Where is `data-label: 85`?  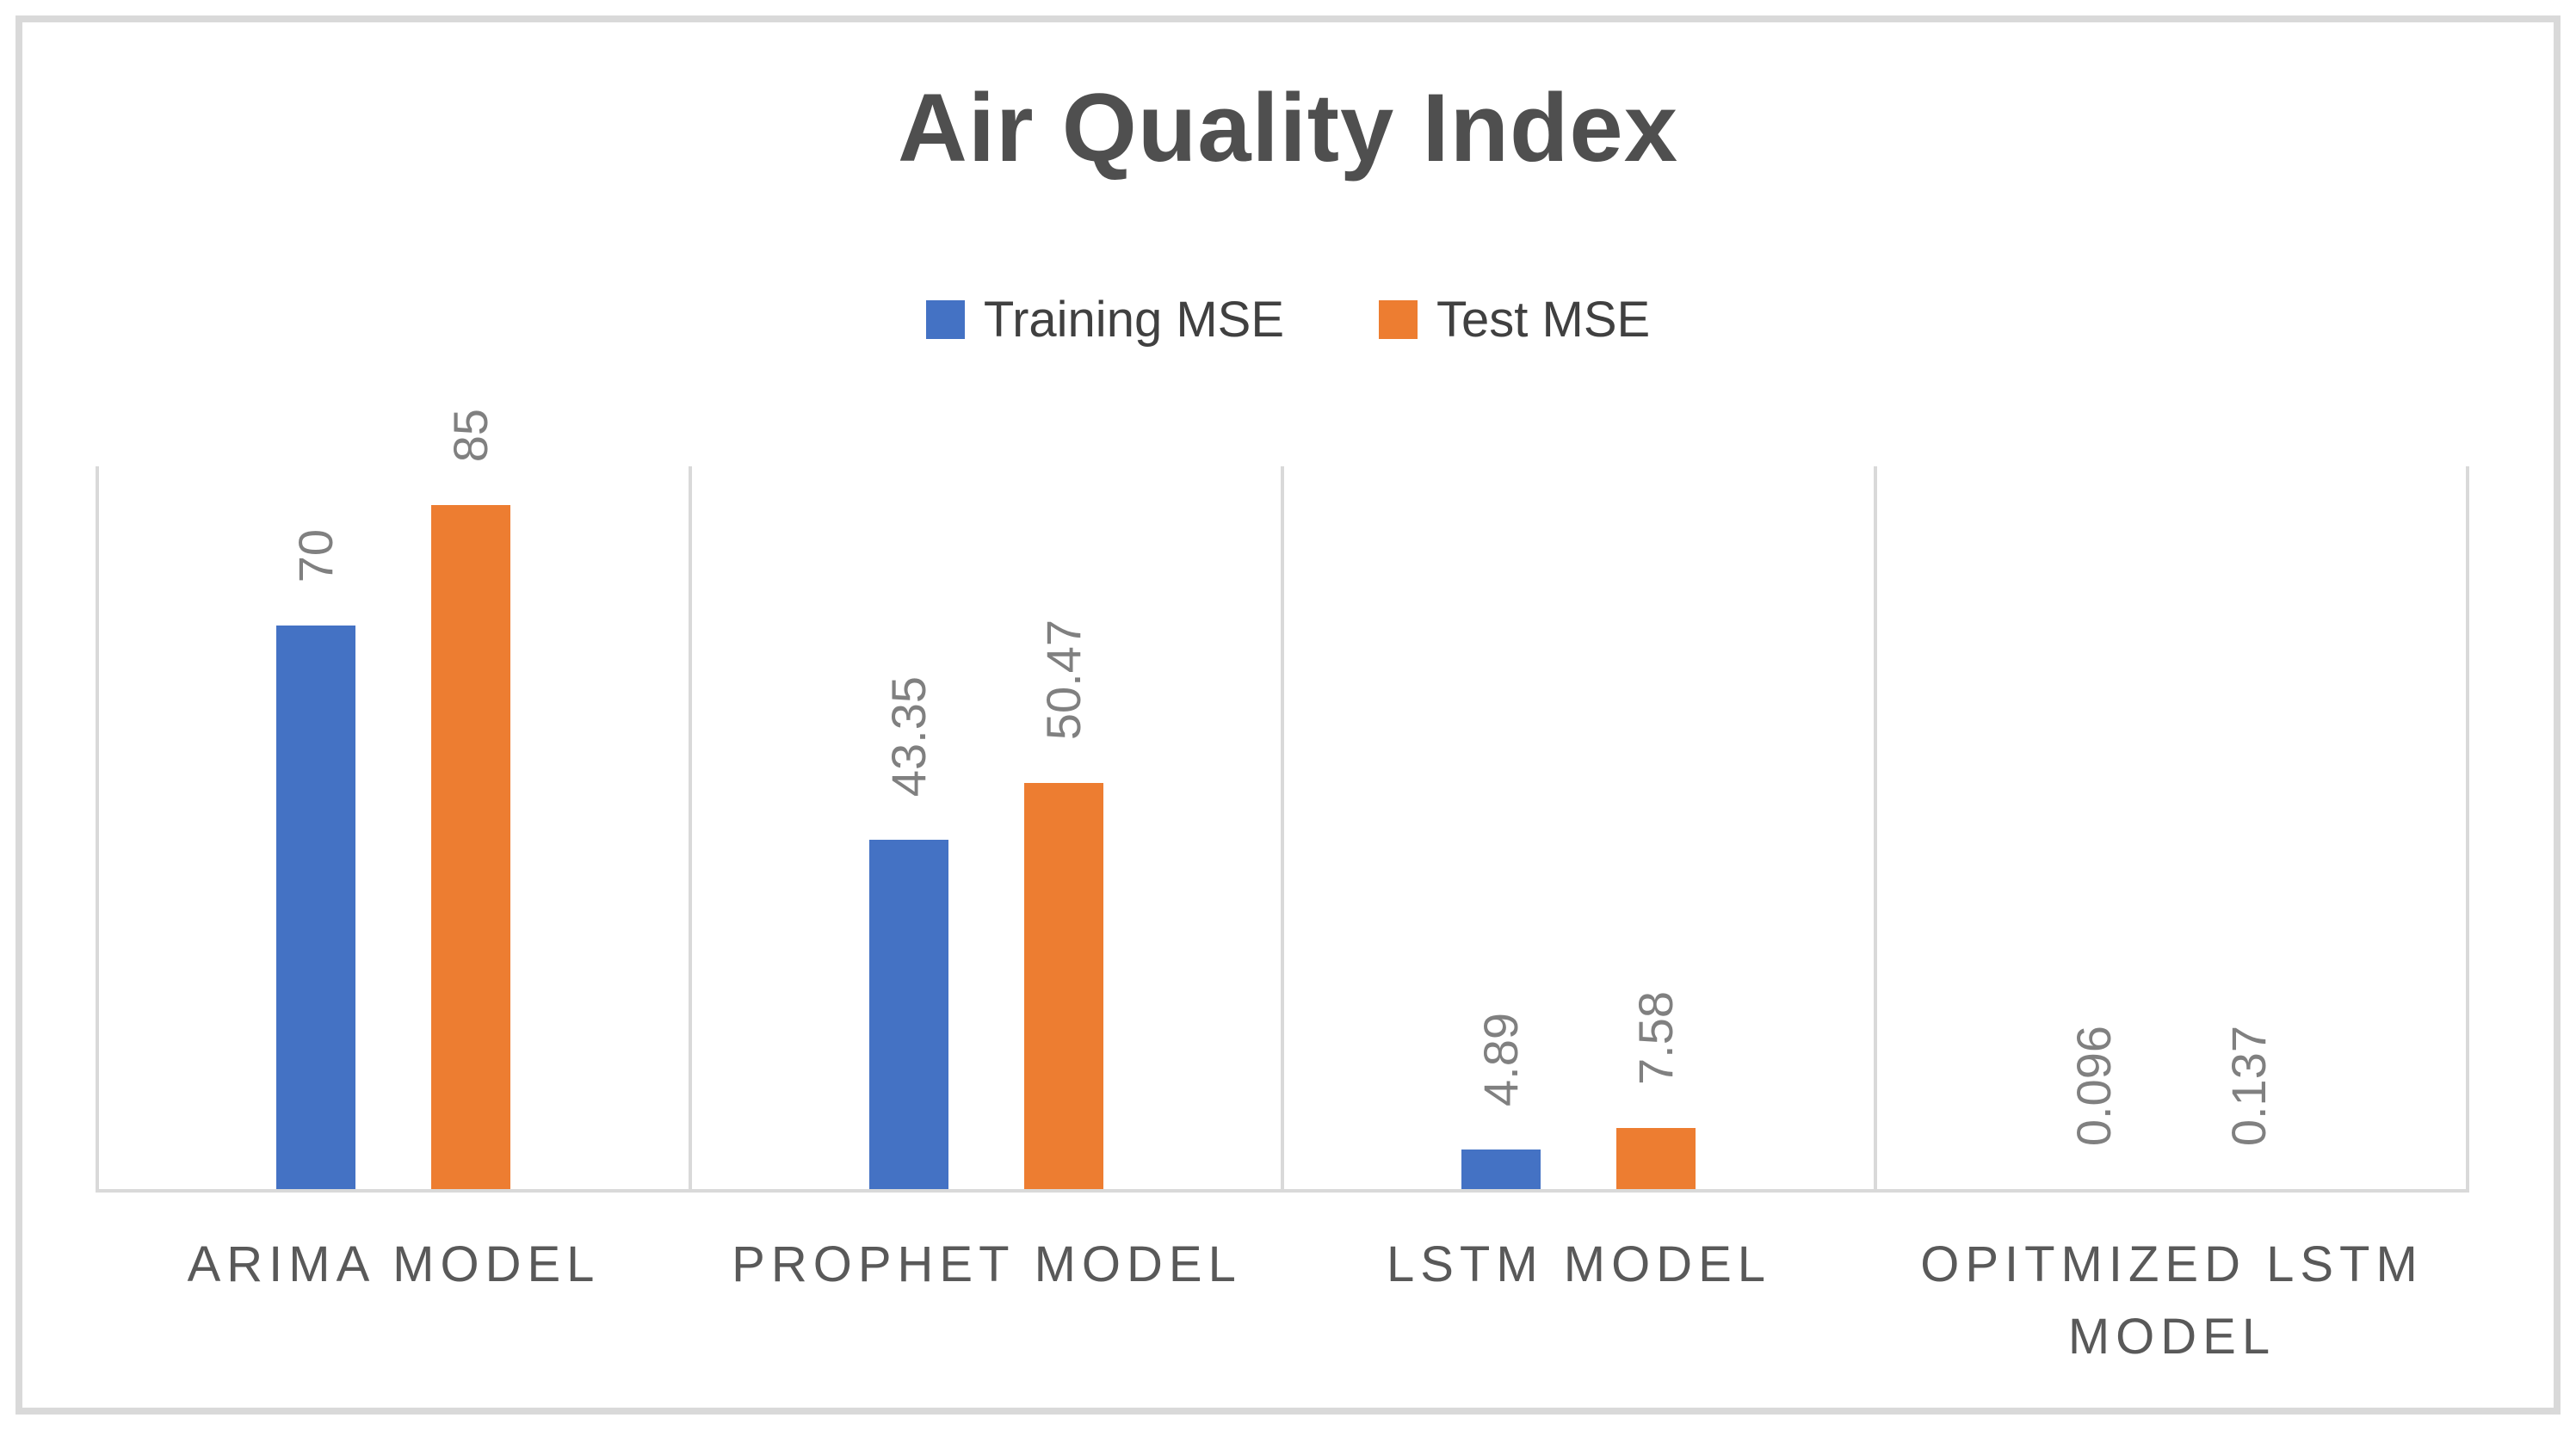 data-label: 85 is located at coordinates (470, 435).